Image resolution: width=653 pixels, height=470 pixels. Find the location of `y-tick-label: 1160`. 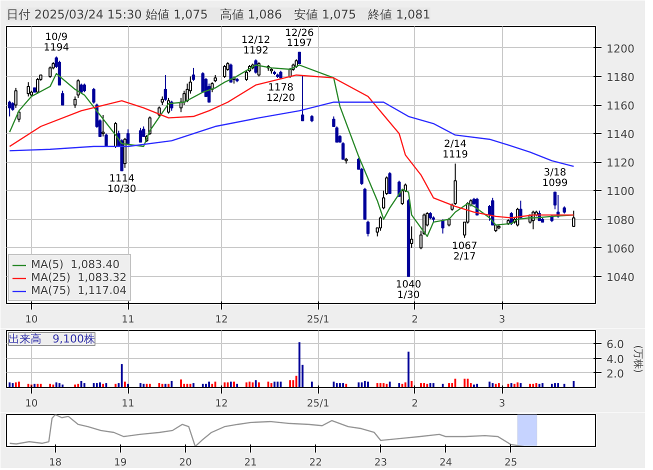

y-tick-label: 1160 is located at coordinates (620, 106).